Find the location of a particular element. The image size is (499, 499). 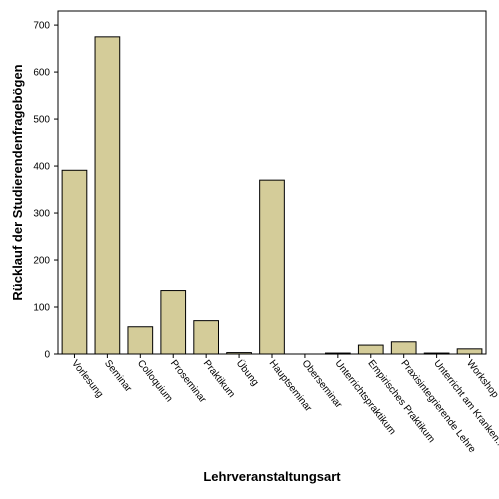

y-tick-label: 400 is located at coordinates (41, 167).